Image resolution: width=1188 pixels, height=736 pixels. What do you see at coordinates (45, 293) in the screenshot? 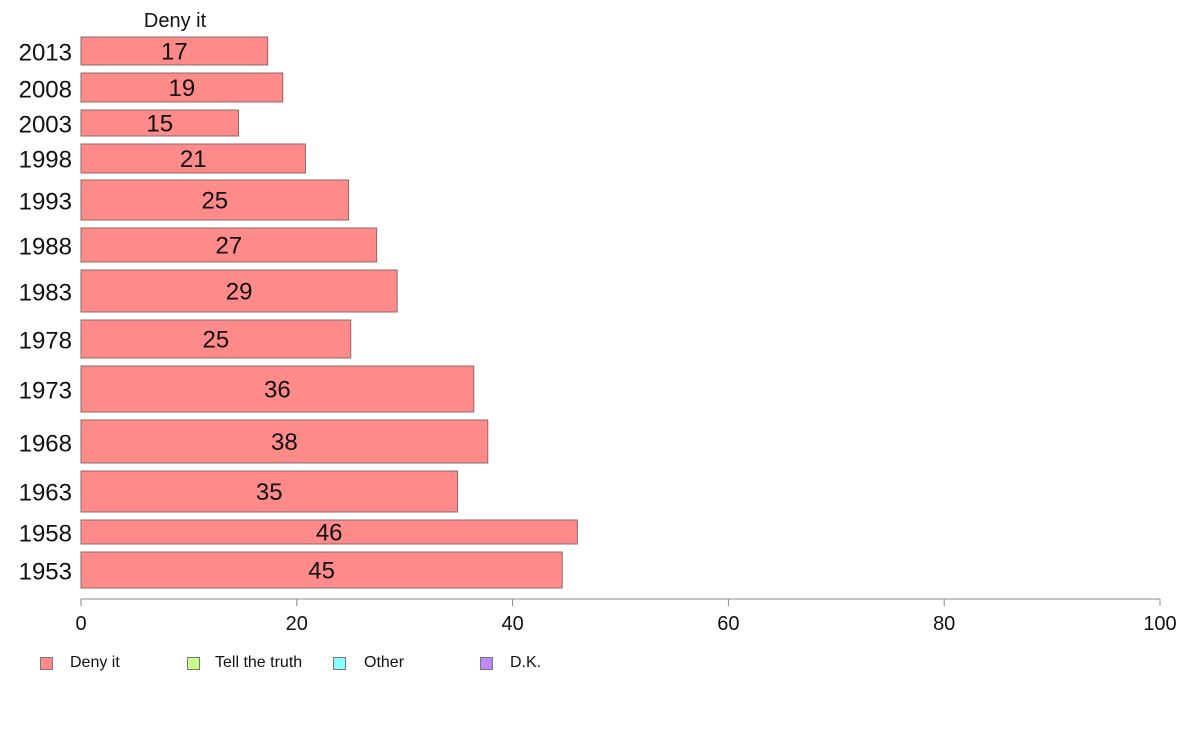
I see `y-tick-label-1983: 1983` at bounding box center [45, 293].